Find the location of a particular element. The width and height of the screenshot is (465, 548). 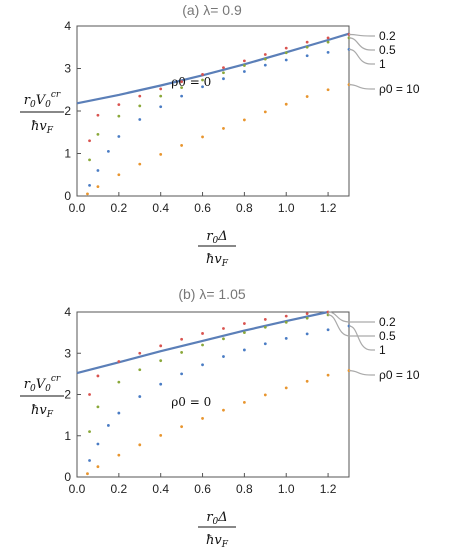

y-tick-label: 4 is located at coordinates (67, 26).